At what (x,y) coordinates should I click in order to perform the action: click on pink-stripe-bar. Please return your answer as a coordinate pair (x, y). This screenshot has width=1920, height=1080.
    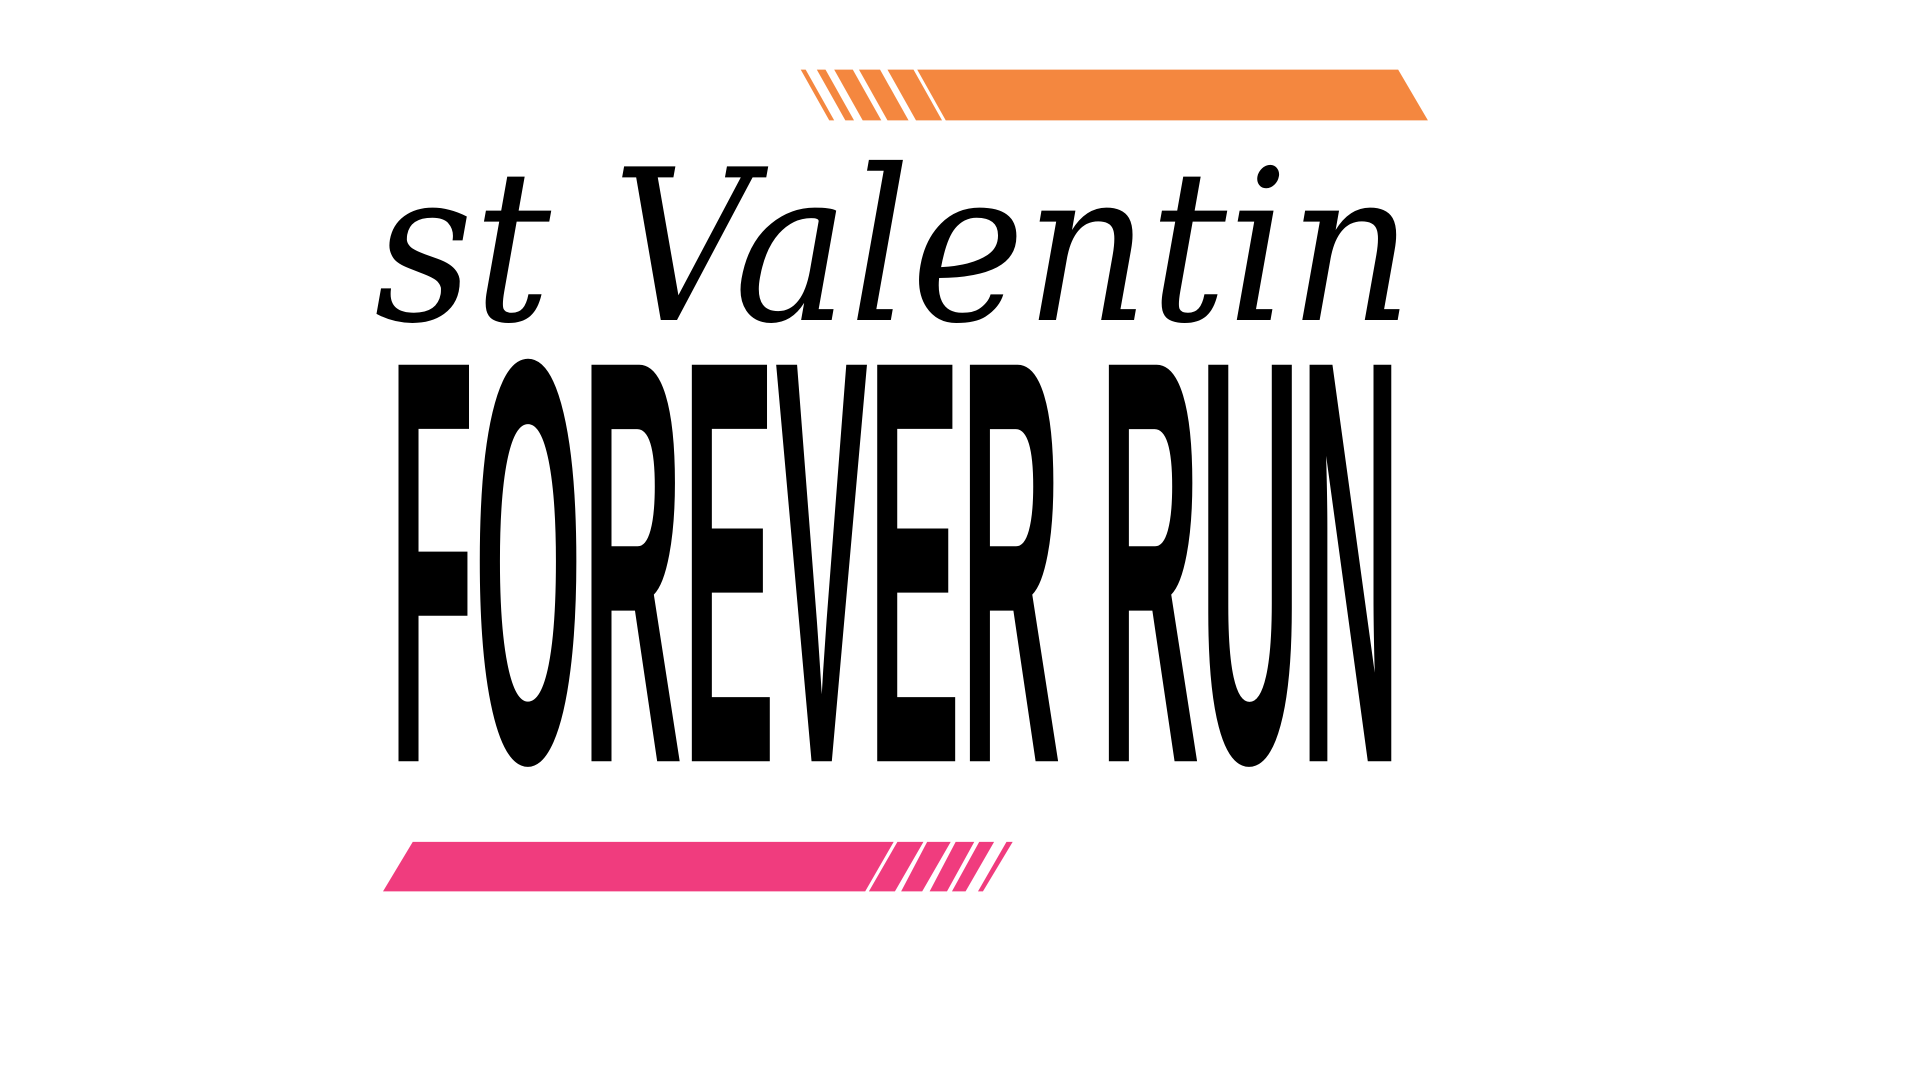
    Looking at the image, I should click on (698, 866).